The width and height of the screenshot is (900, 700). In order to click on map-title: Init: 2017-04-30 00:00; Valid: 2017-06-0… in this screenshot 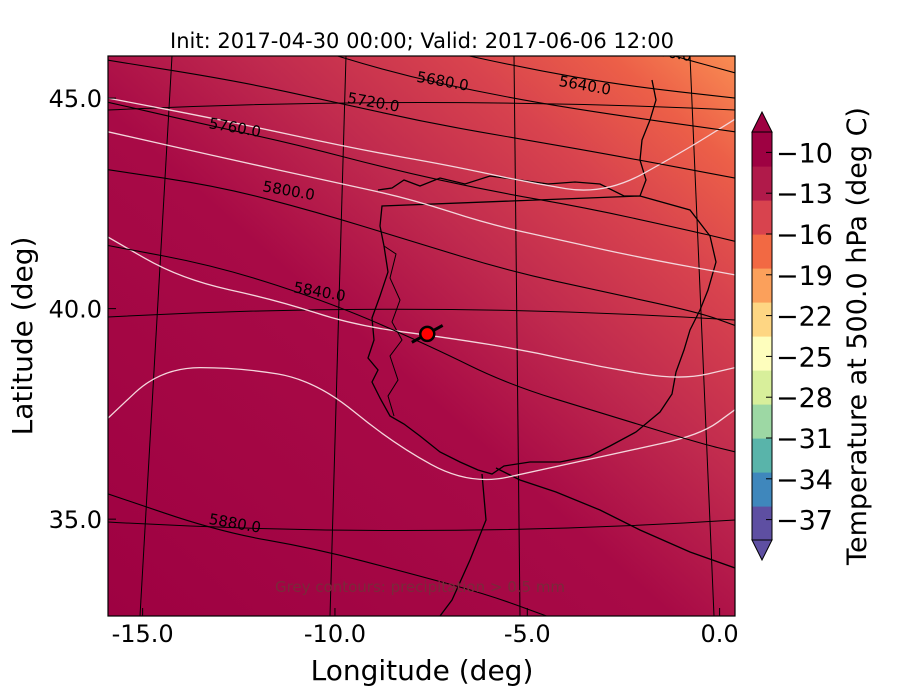, I will do `click(422, 41)`.